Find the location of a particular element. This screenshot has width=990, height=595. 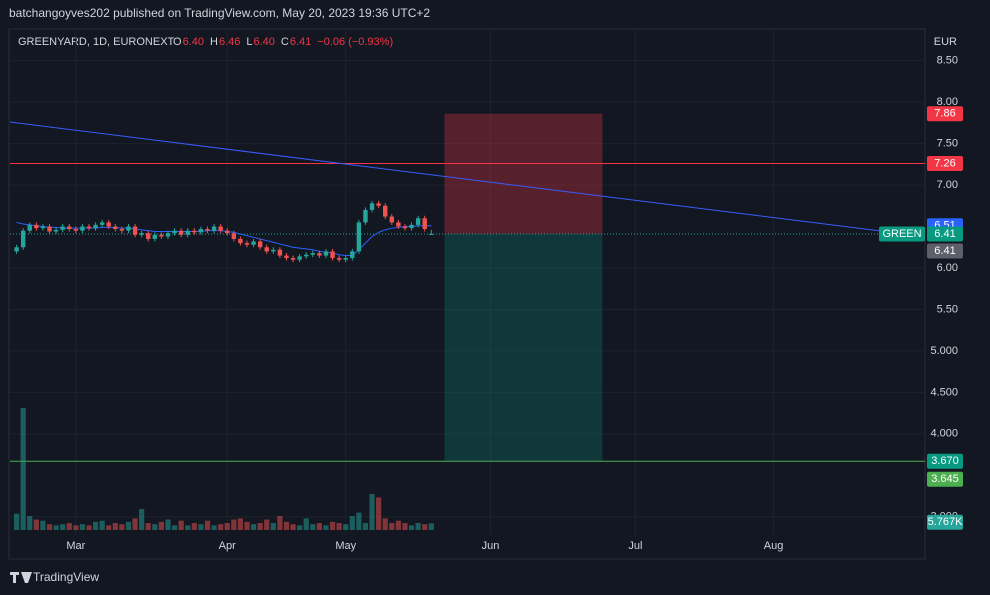

y-tick-label: 4.500 is located at coordinates (944, 392).